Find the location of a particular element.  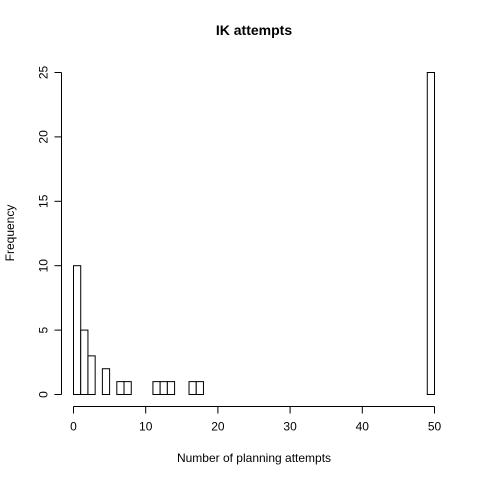

y-tick-label: 20 is located at coordinates (44, 137).